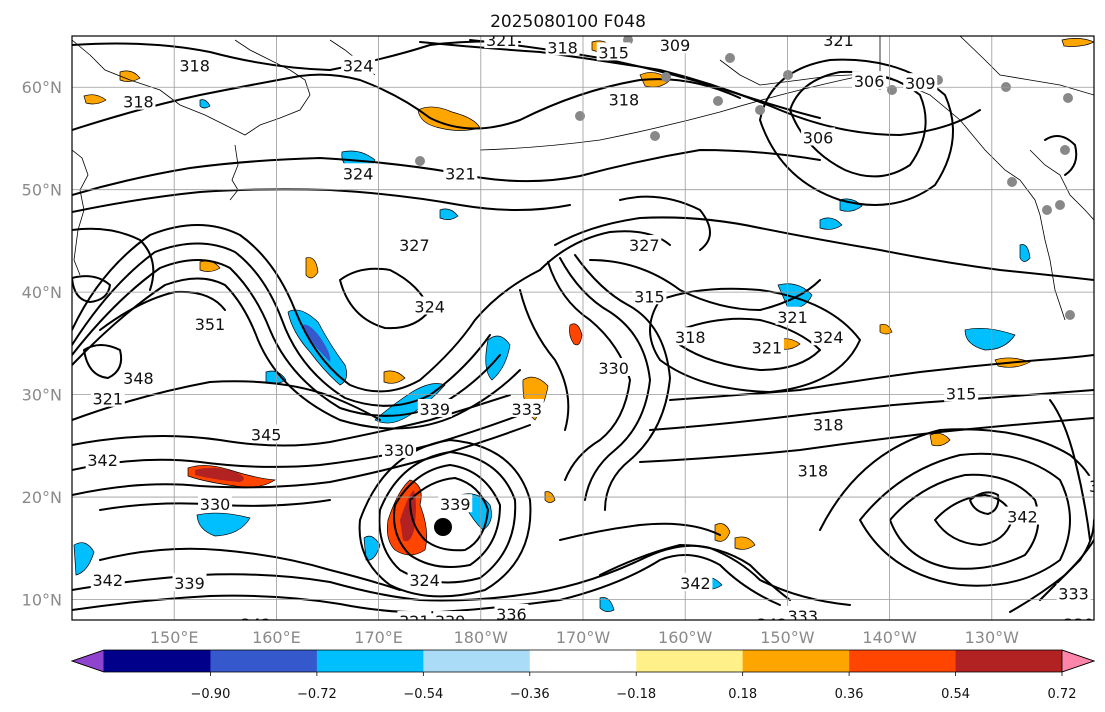  Describe the element at coordinates (211, 694) in the screenshot. I see `colorbar-tick-label: −0.90` at that location.